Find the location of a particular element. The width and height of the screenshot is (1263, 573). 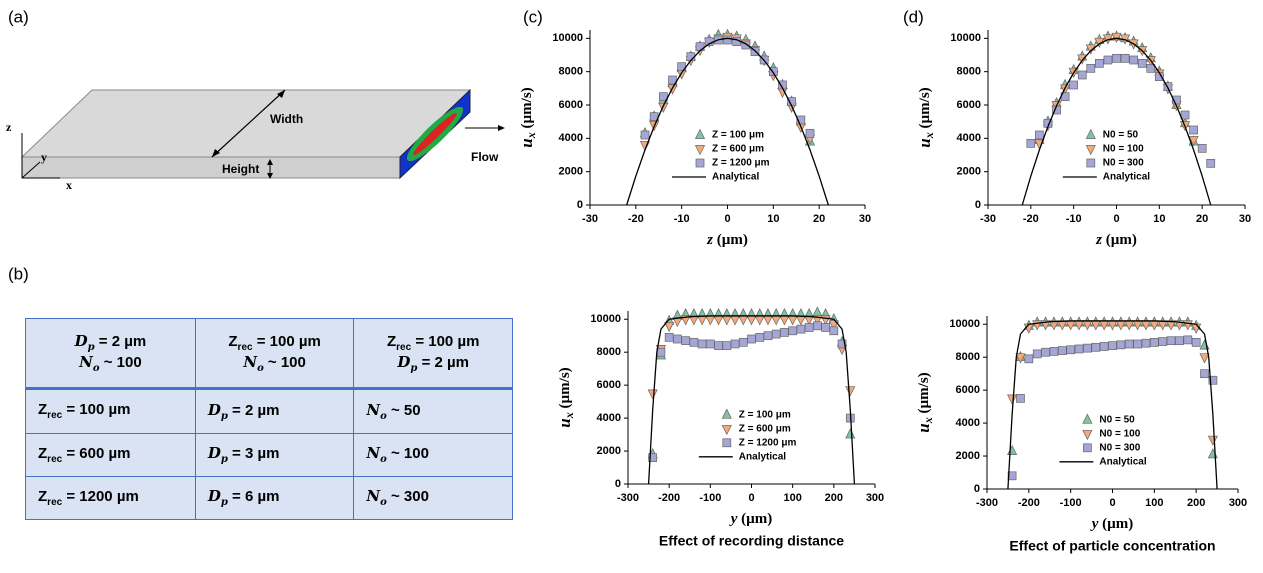

x-axis-label: y (µm) is located at coordinates (1112, 524).